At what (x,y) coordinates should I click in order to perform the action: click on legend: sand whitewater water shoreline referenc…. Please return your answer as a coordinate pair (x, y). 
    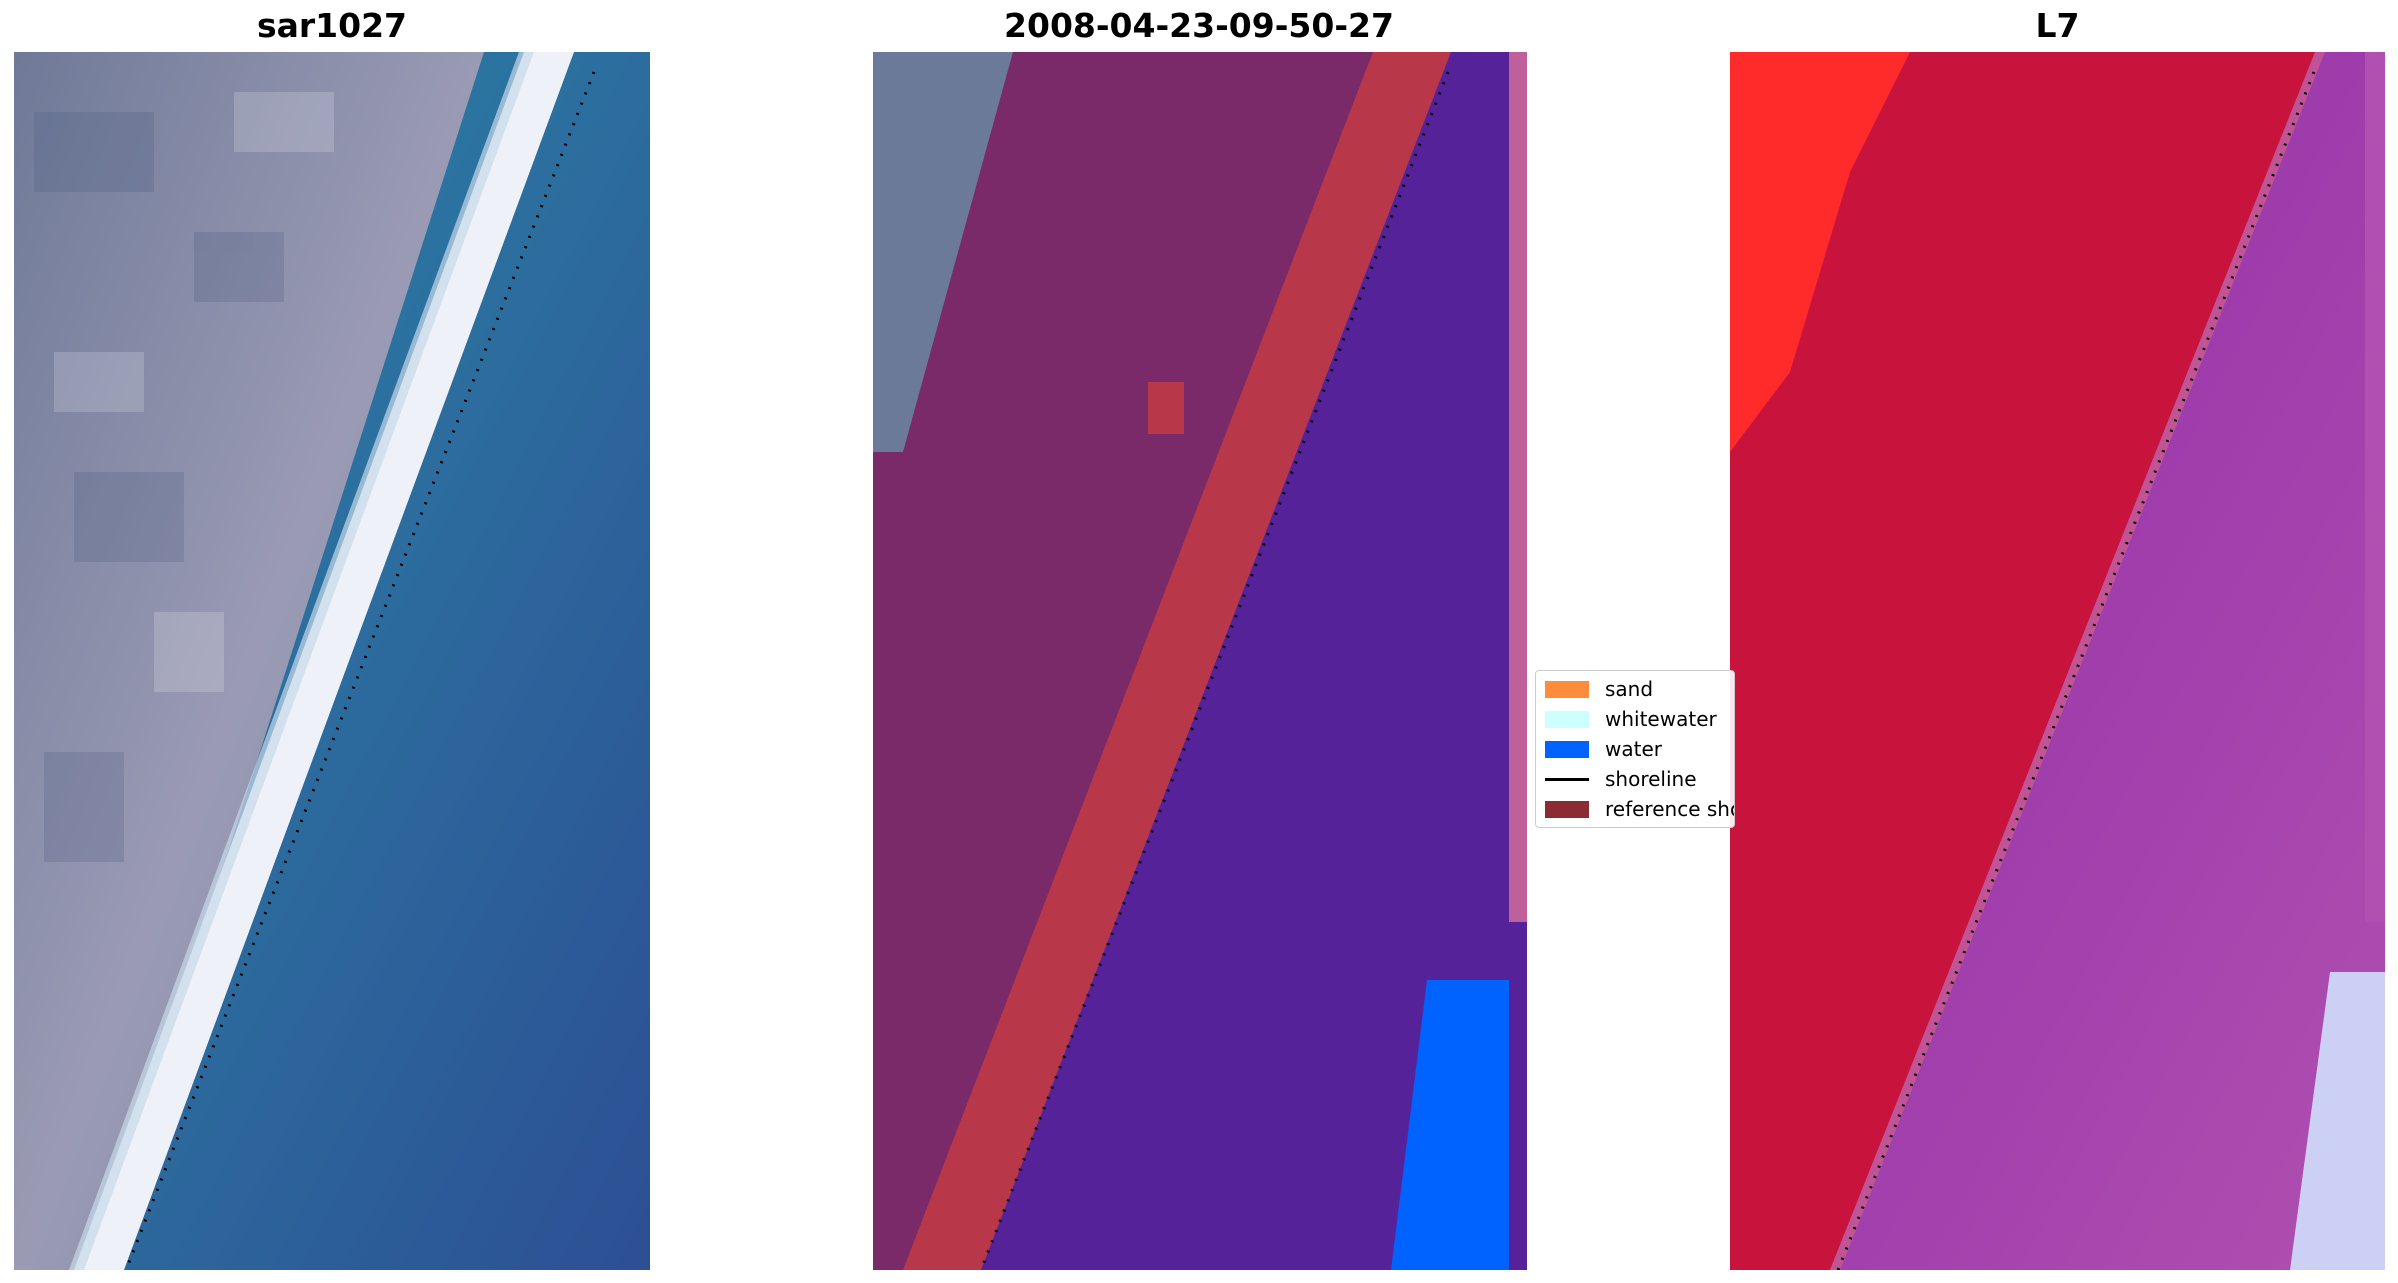
    Looking at the image, I should click on (1635, 749).